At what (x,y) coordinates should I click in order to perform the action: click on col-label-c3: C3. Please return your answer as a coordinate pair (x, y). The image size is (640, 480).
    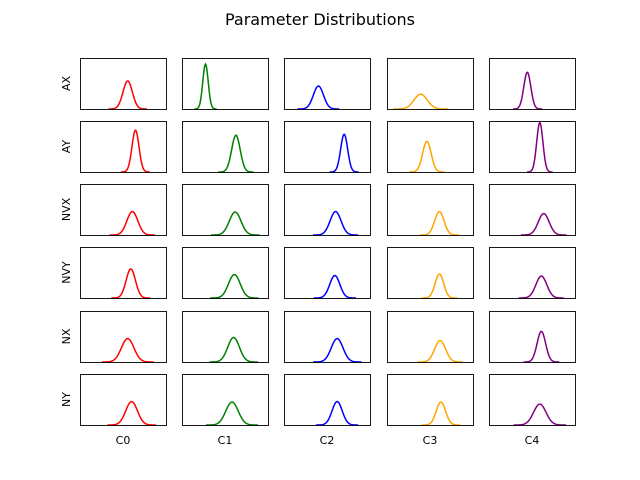
    Looking at the image, I should click on (430, 440).